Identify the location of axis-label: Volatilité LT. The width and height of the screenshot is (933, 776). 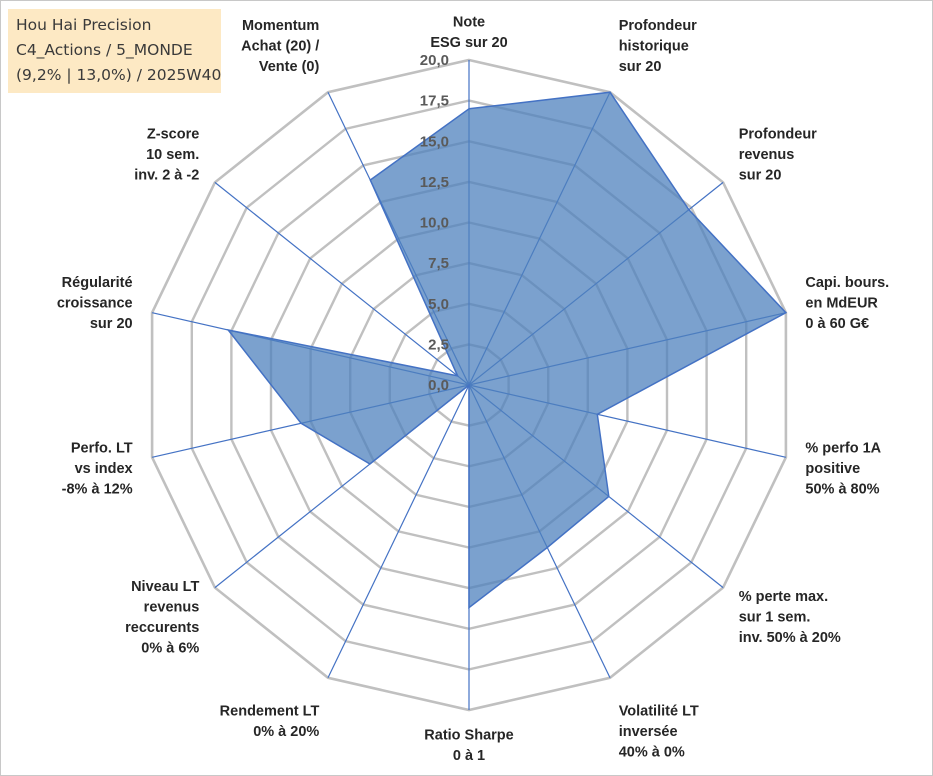
(659, 711).